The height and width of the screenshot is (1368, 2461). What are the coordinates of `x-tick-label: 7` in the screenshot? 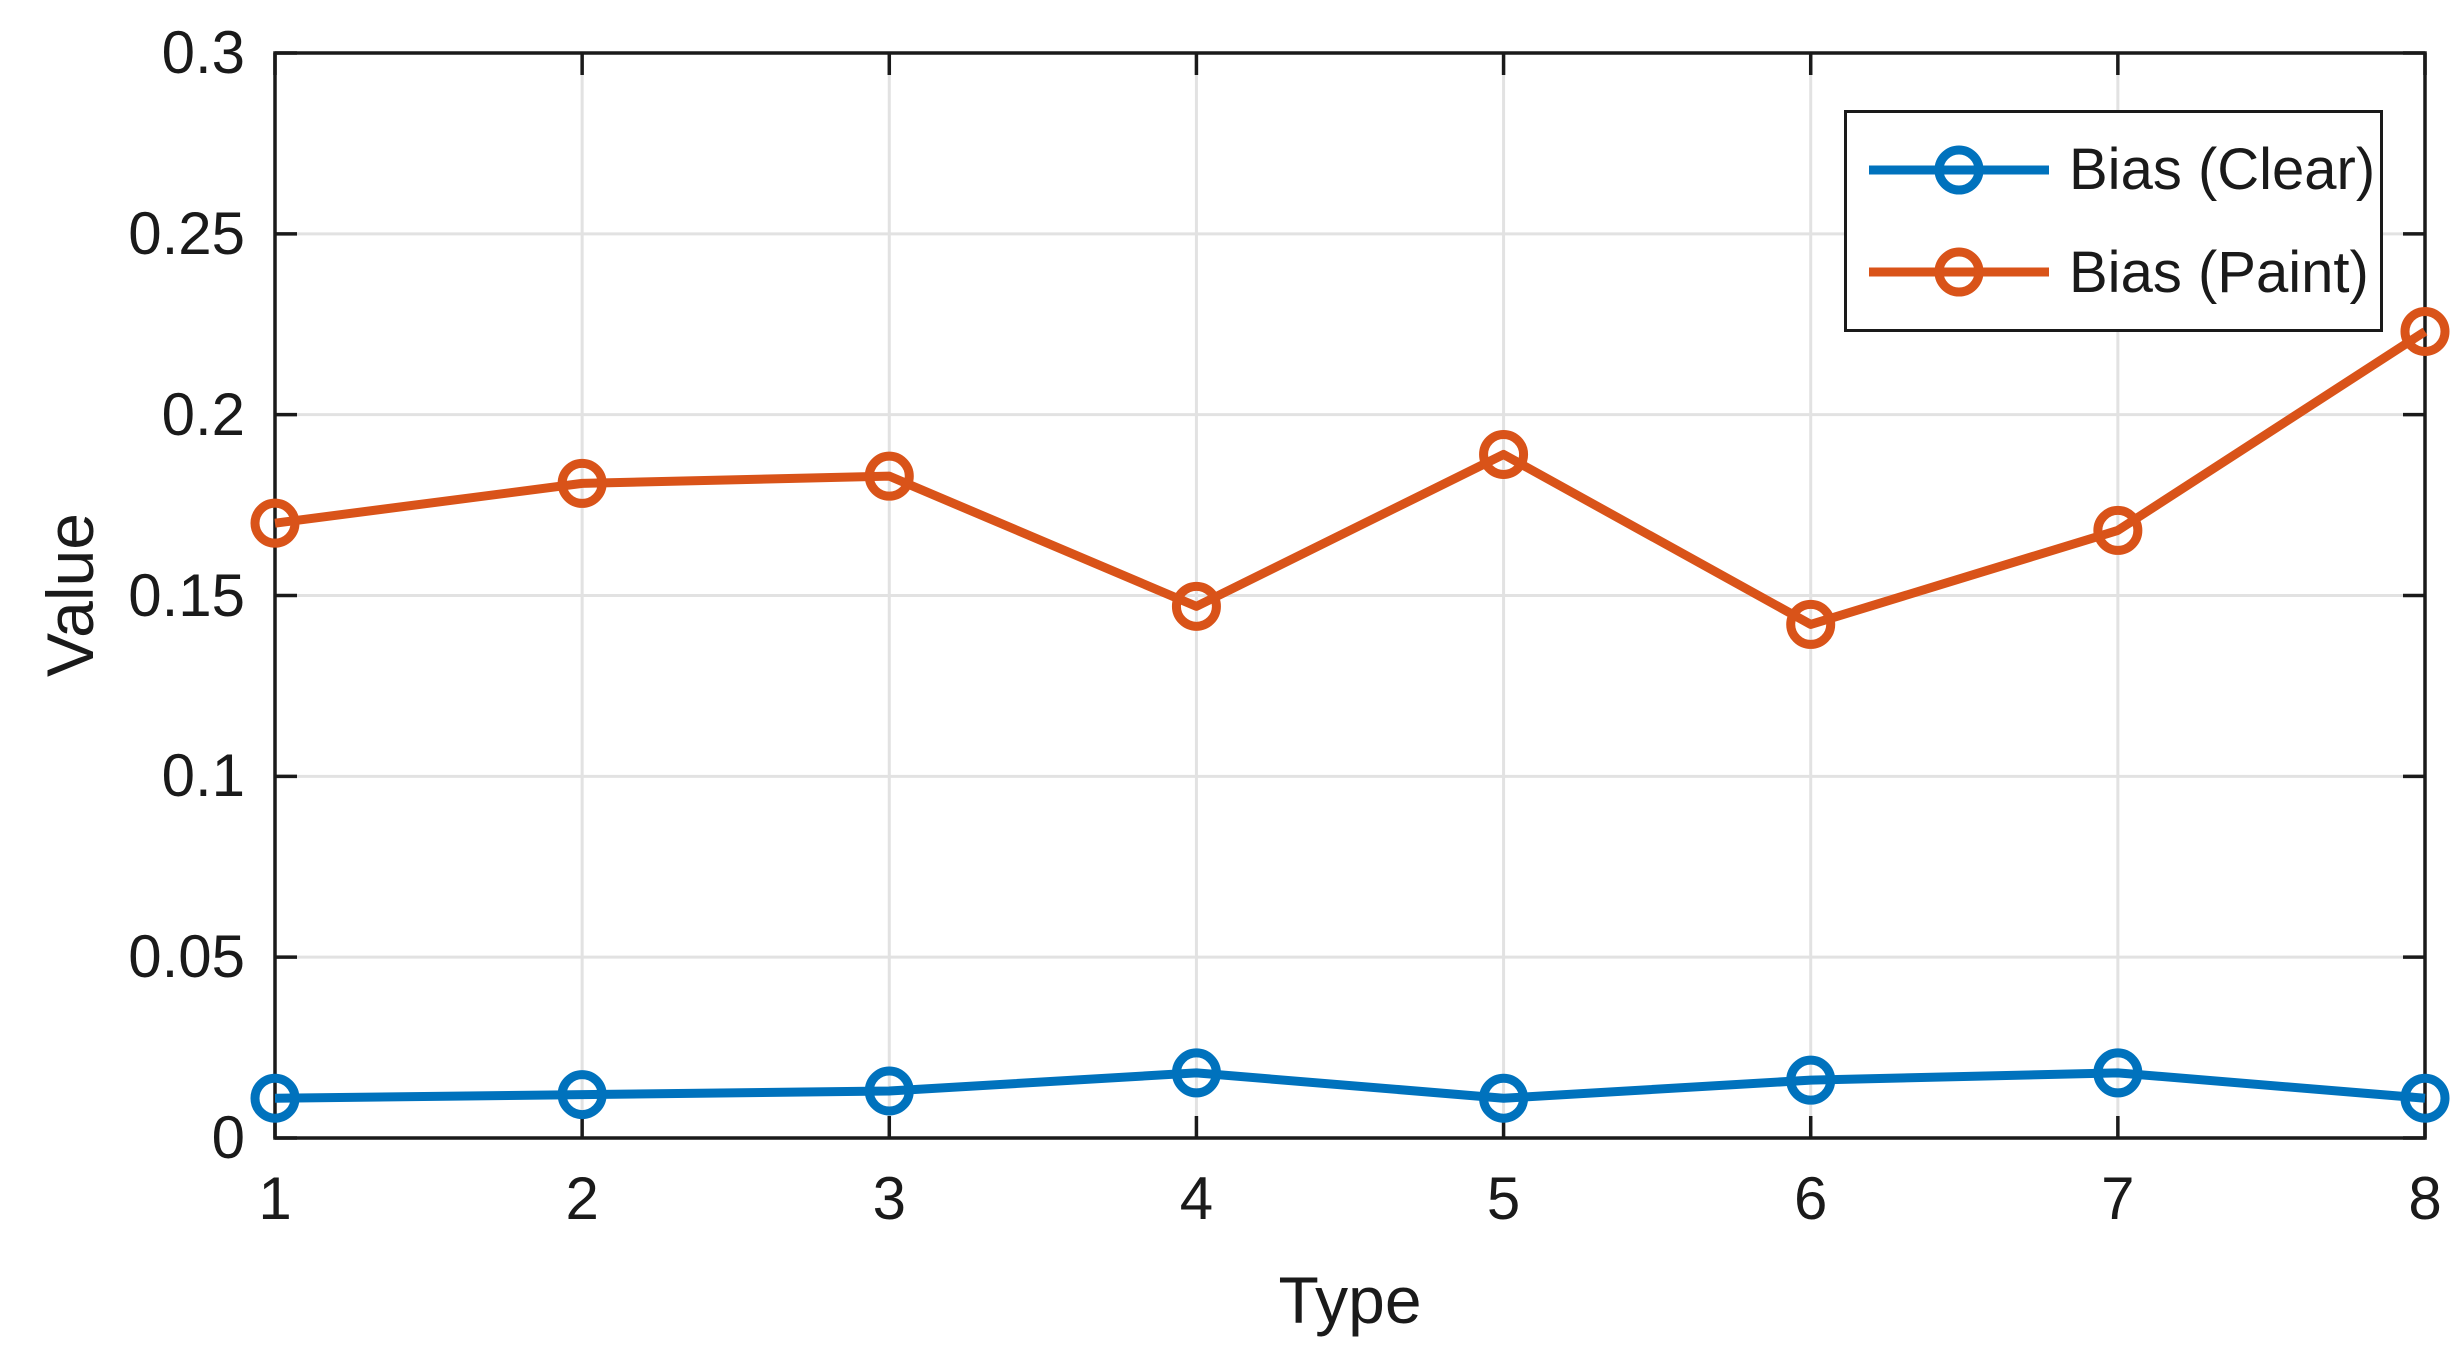 It's located at (2118, 1198).